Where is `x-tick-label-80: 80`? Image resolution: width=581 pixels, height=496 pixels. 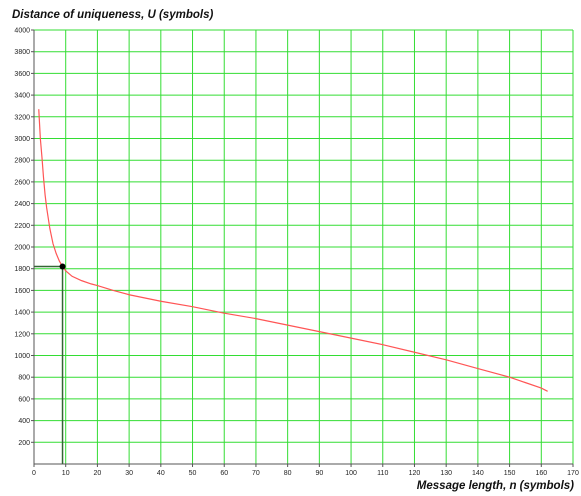
x-tick-label-80: 80 is located at coordinates (288, 473).